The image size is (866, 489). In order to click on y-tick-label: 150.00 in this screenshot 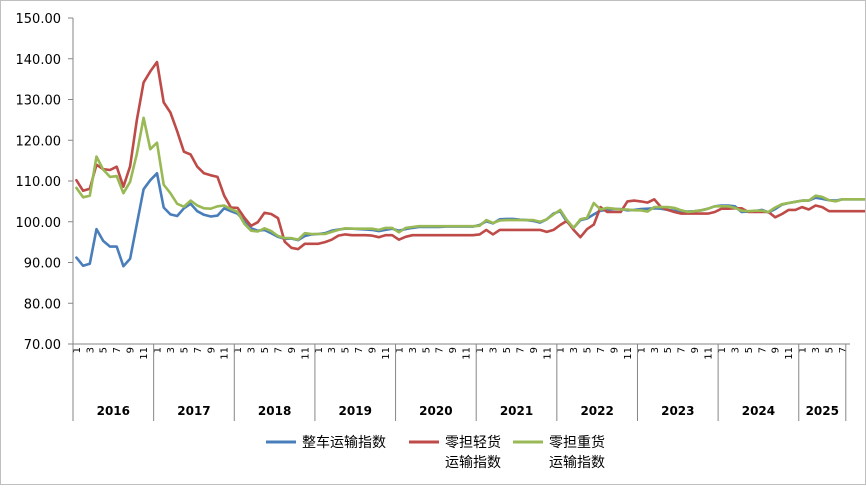, I will do `click(39, 19)`.